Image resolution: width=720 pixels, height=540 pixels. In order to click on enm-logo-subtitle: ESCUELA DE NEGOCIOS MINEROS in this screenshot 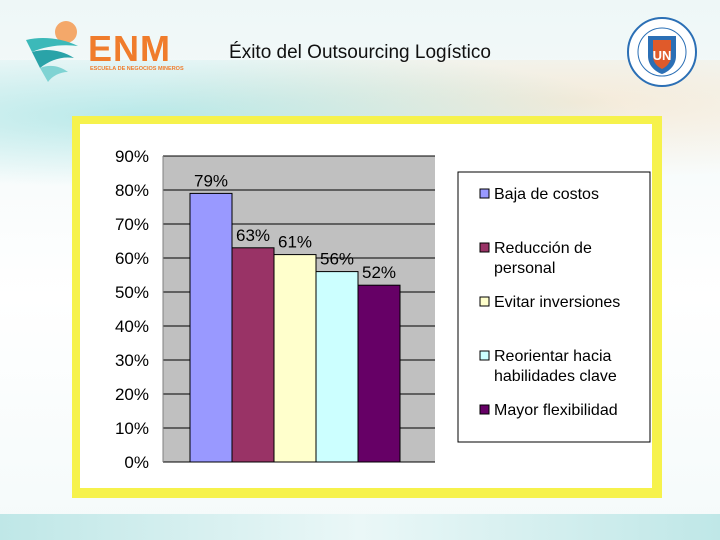, I will do `click(137, 69)`.